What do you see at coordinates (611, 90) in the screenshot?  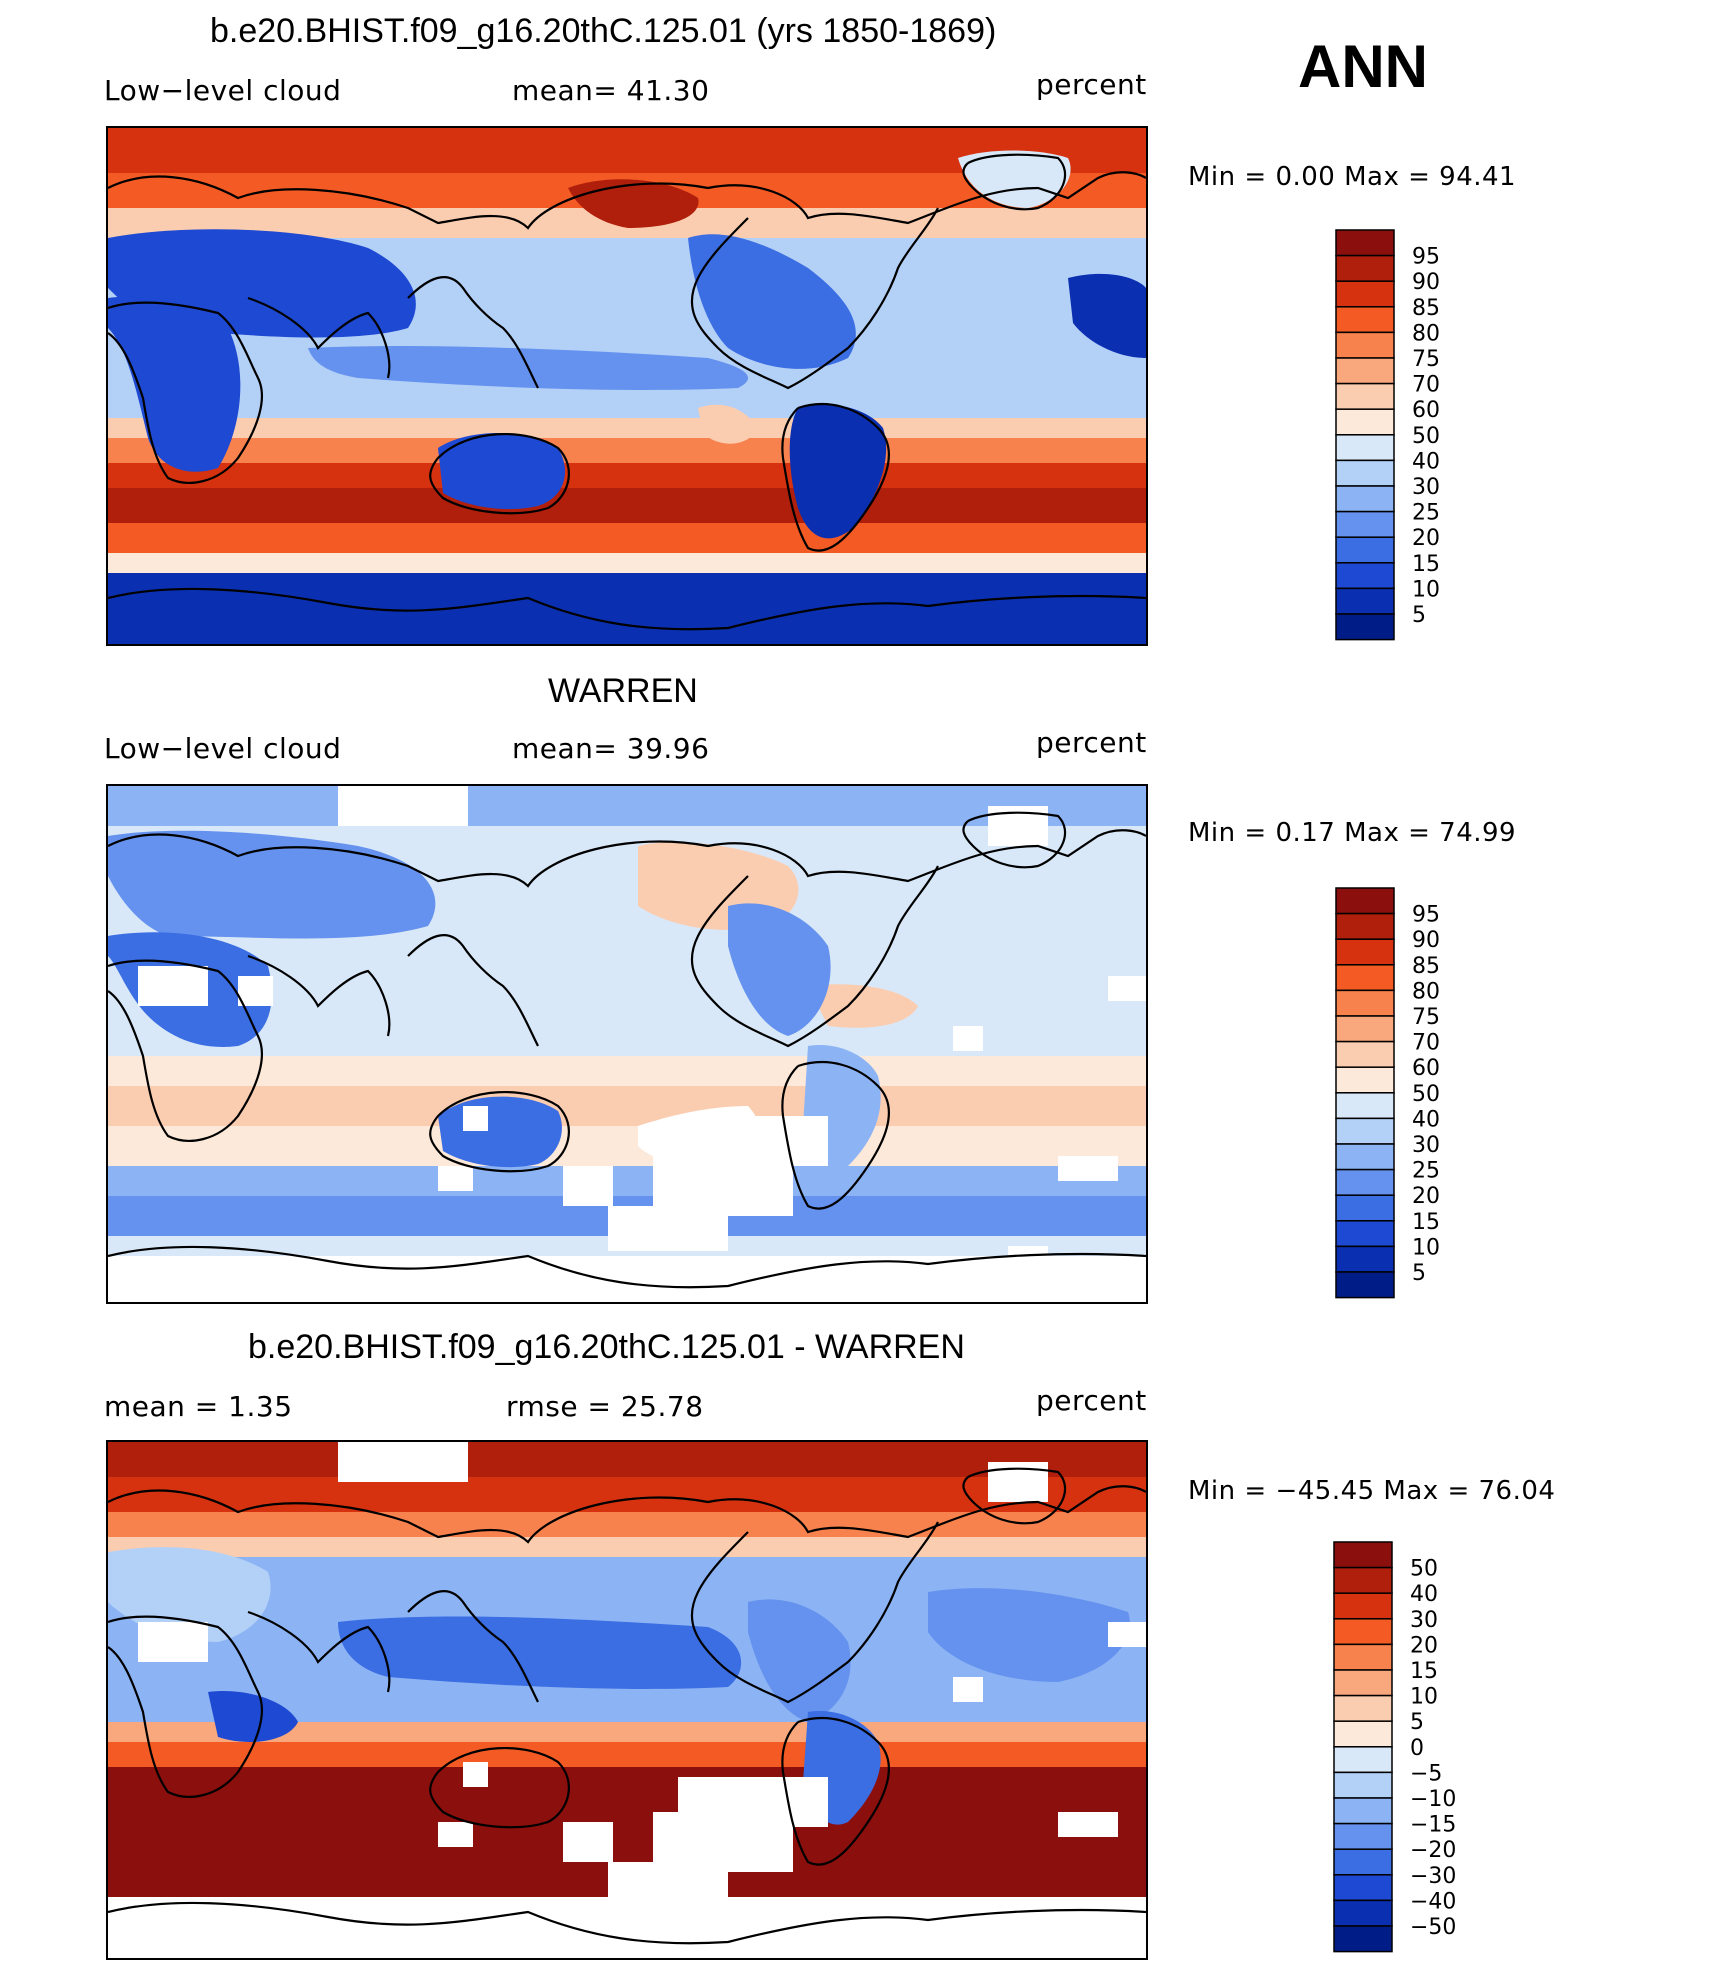 I see `panel-1-center-label: mean= 41.30` at bounding box center [611, 90].